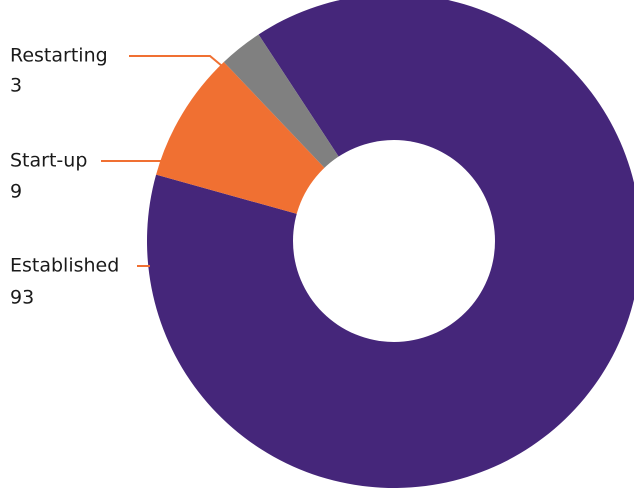  I want to click on donut-hole-layer, so click(394, 241).